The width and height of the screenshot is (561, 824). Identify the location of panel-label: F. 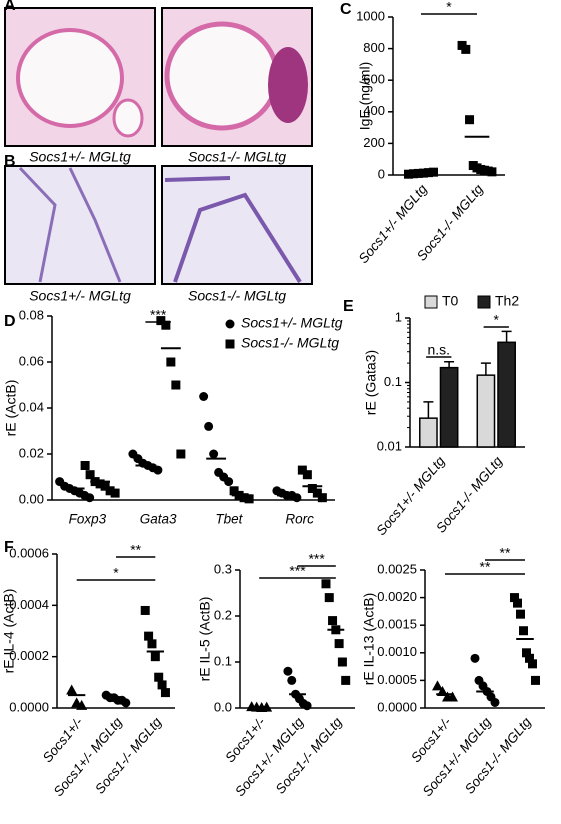
(9, 547).